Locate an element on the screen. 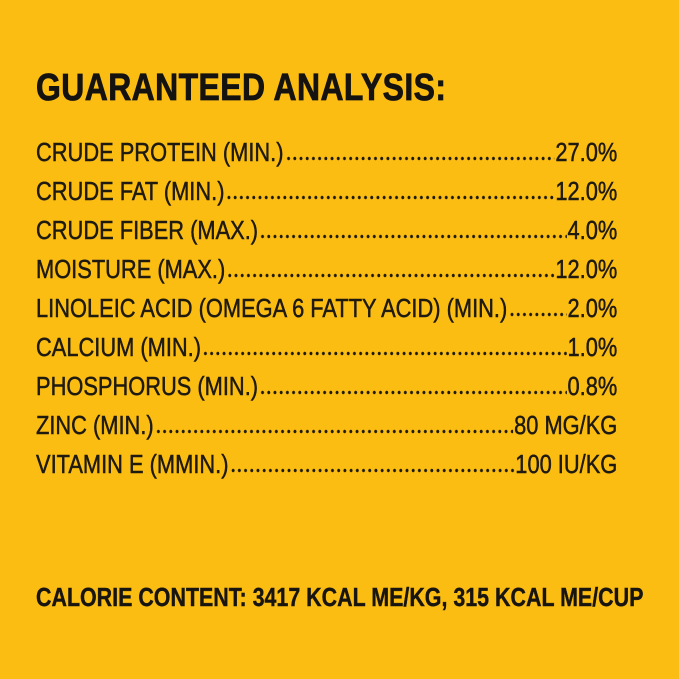 This screenshot has width=679, height=679. section-title: GUARANTEED ANALYSIS: is located at coordinates (241, 88).